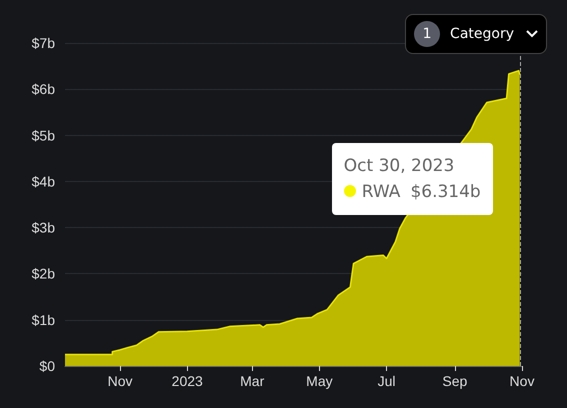  Describe the element at coordinates (47, 366) in the screenshot. I see `y-tick-label: $0` at that location.